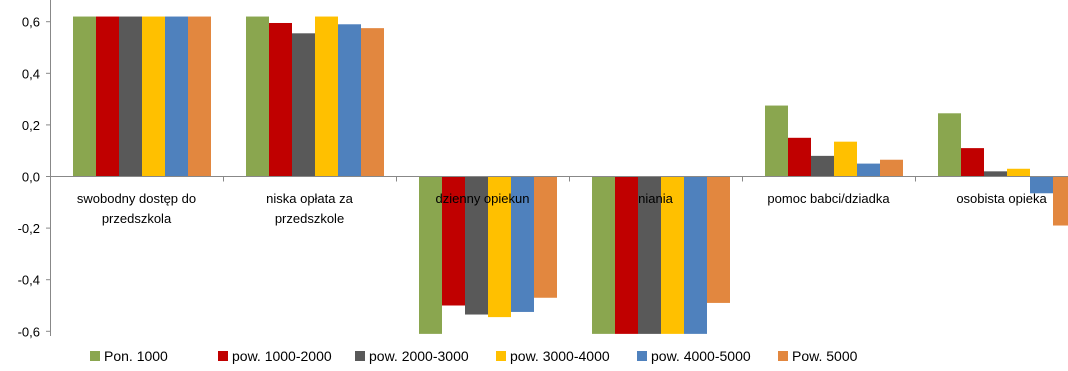  What do you see at coordinates (29, 331) in the screenshot?
I see `y-tick-label: -0,6` at bounding box center [29, 331].